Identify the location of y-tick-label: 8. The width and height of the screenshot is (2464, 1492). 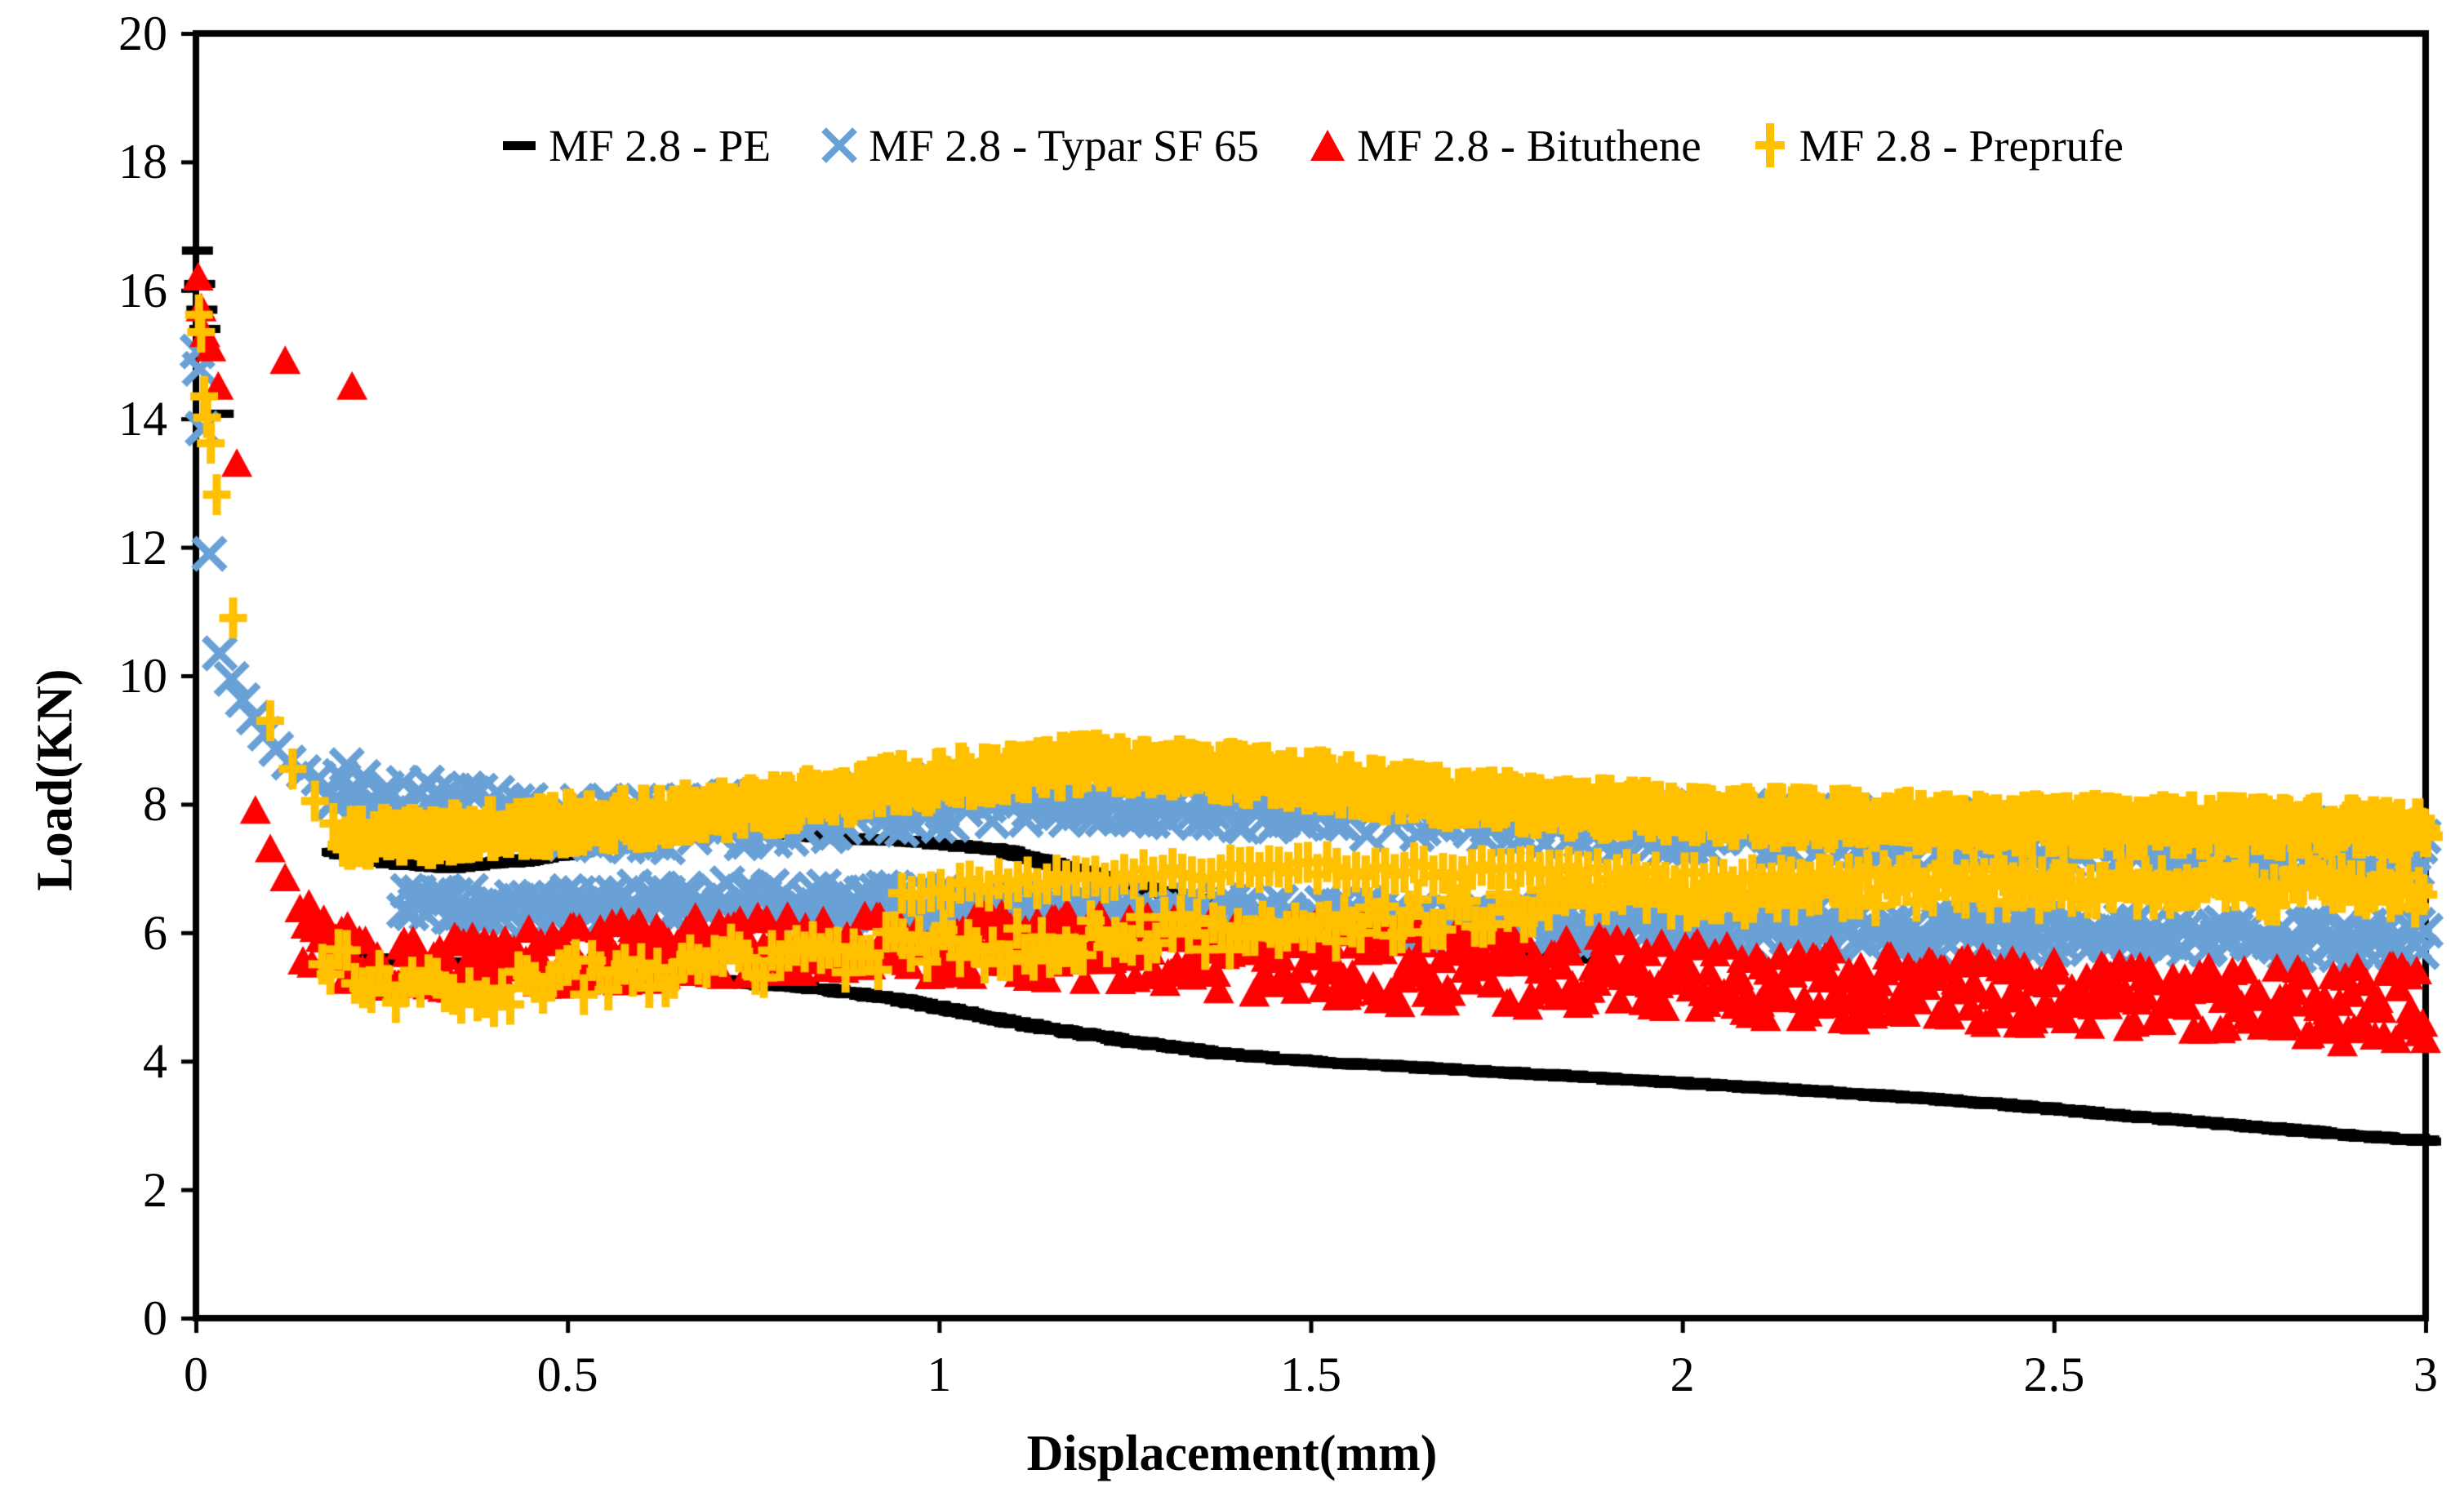
(155, 804).